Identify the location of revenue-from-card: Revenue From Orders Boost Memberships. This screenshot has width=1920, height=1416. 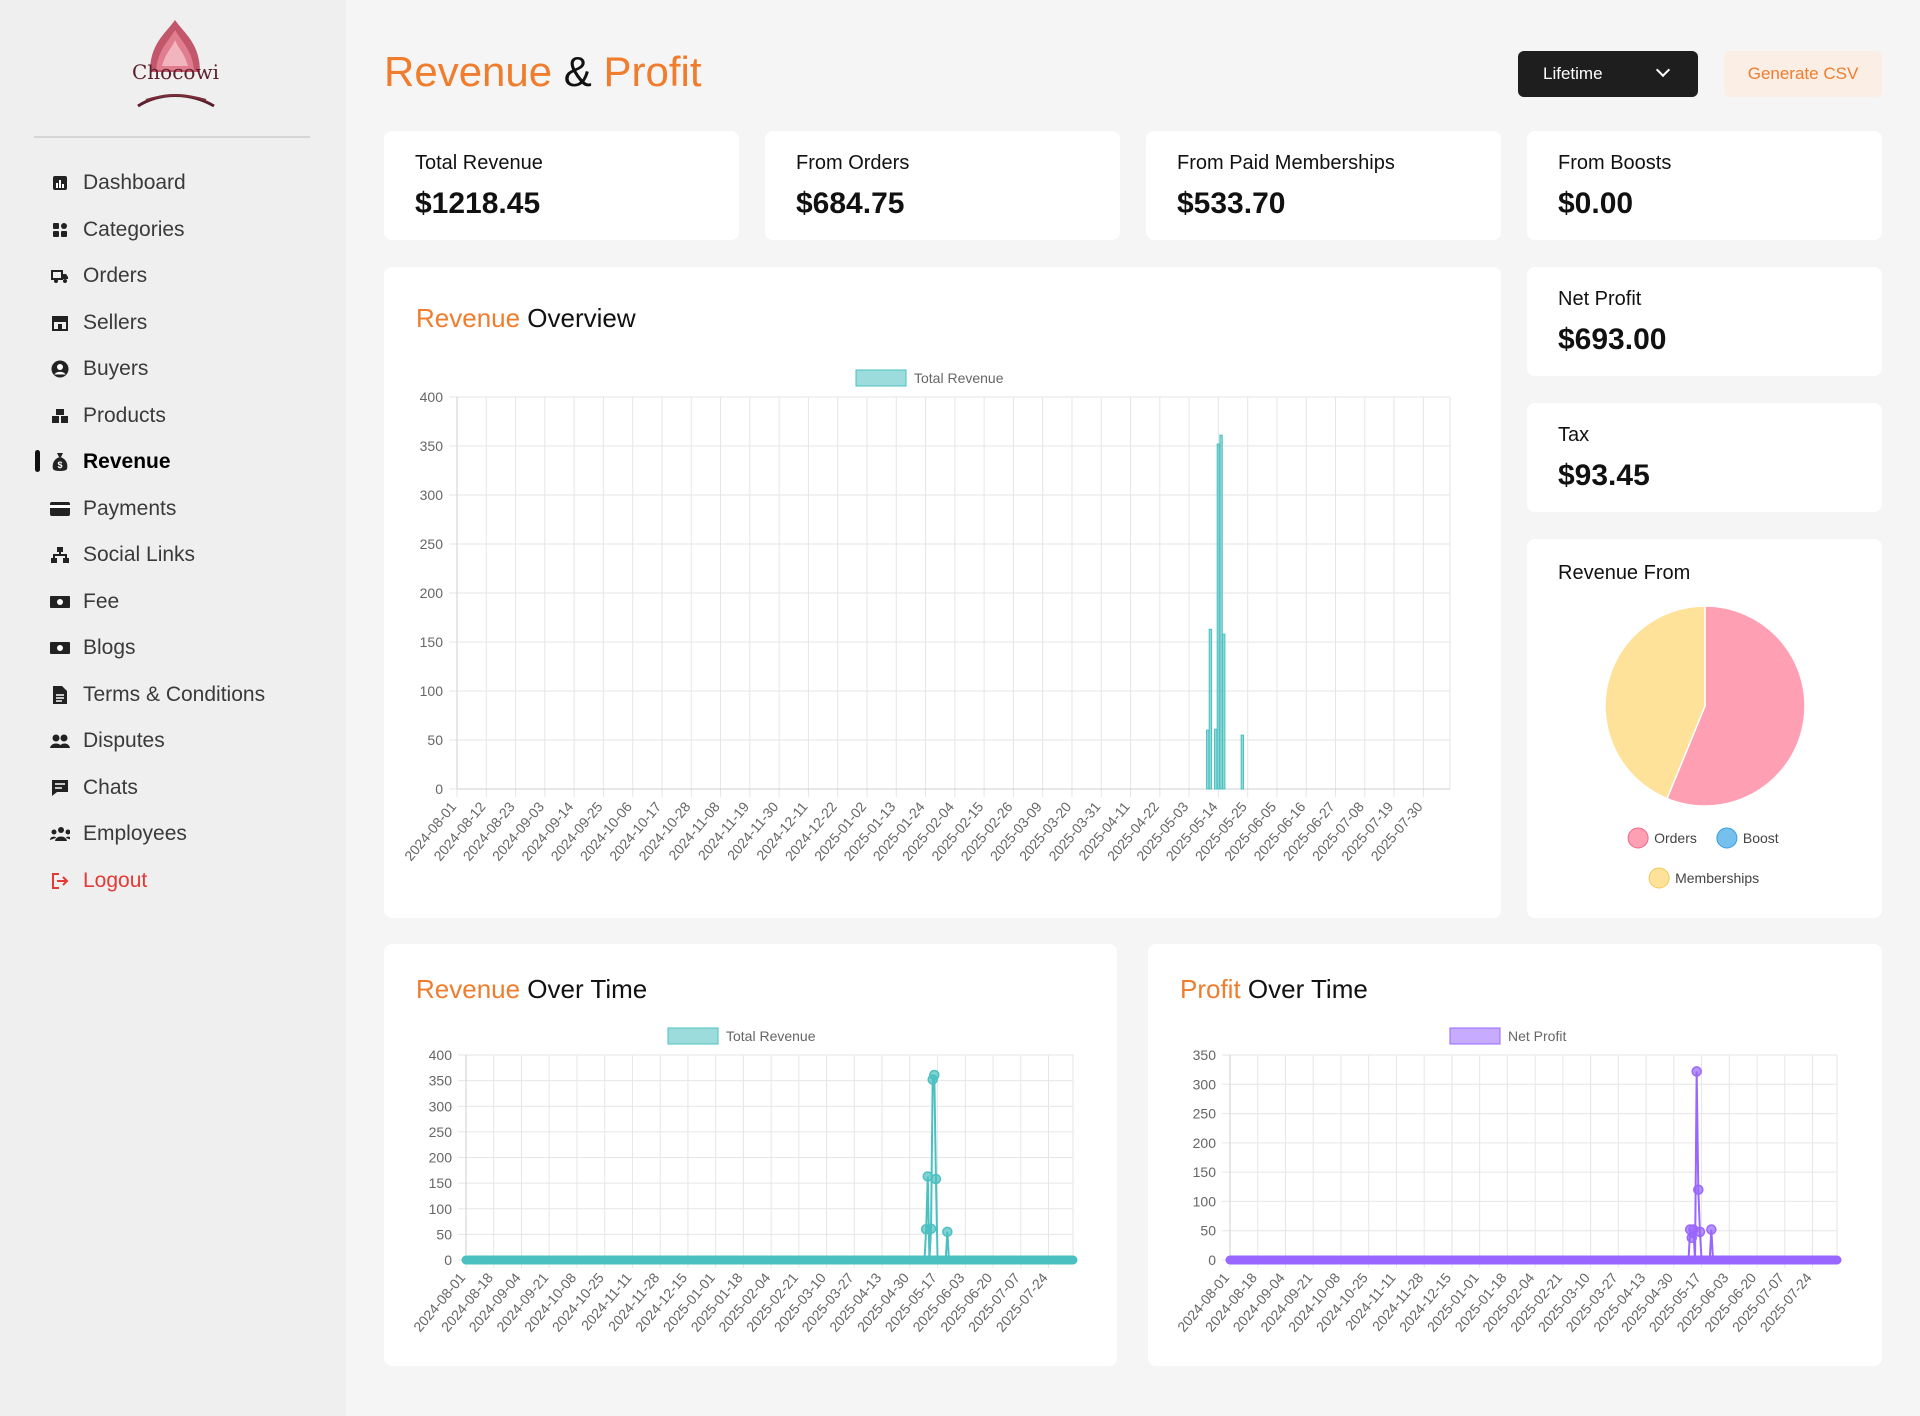
(1704, 728).